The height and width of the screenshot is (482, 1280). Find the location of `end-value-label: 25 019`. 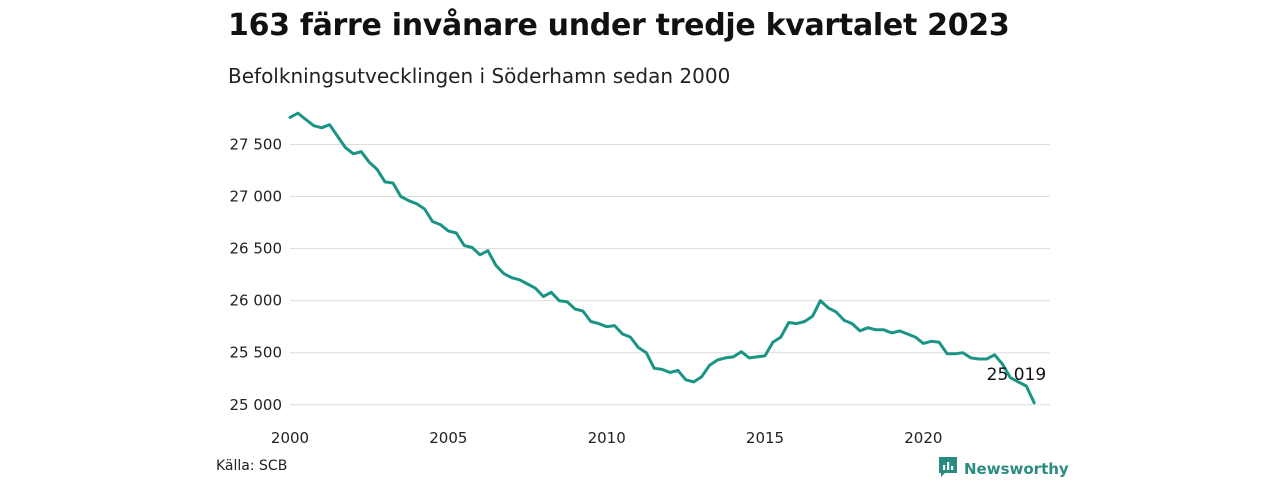

end-value-label: 25 019 is located at coordinates (1016, 375).